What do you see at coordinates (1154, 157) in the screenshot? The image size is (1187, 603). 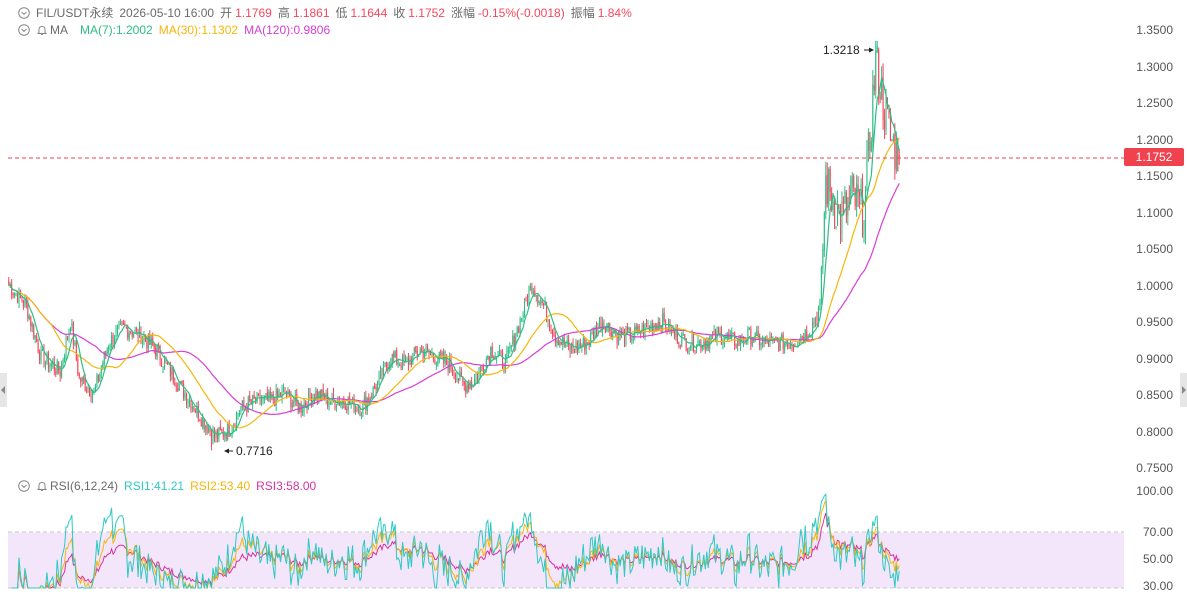 I see `current-price-tag: 1.1752` at bounding box center [1154, 157].